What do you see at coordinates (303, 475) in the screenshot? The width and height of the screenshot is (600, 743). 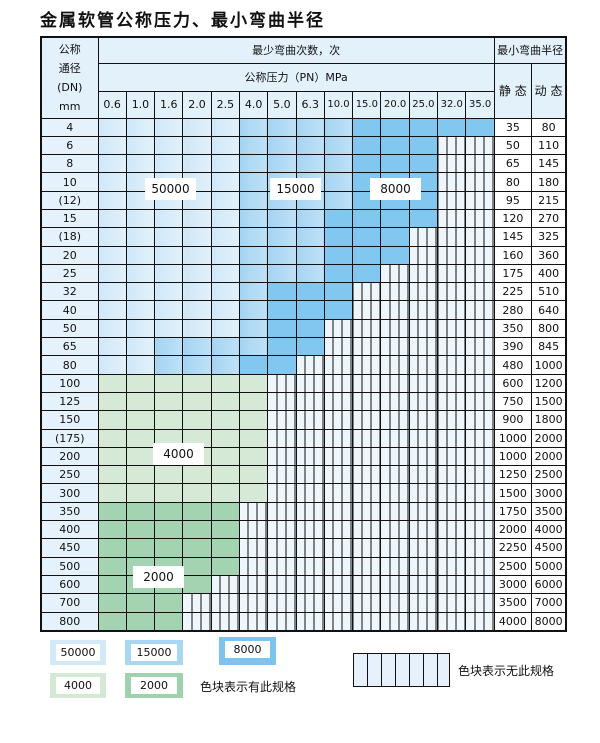 I see `table-row: 250 1250 2500` at bounding box center [303, 475].